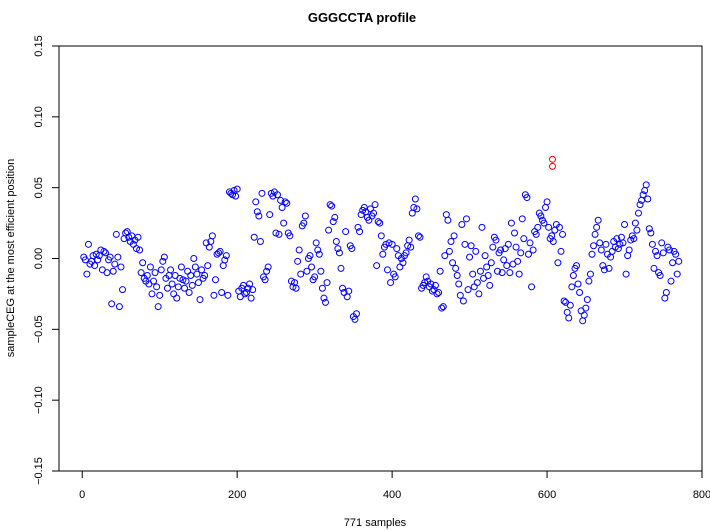 The width and height of the screenshot is (710, 530). Describe the element at coordinates (39, 329) in the screenshot. I see `y-tick-label: −0.05` at that location.